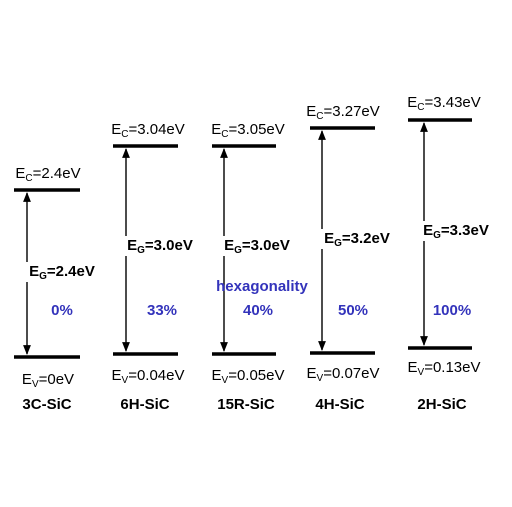 The height and width of the screenshot is (507, 512). I want to click on hexagonality-value: 50%, so click(353, 310).